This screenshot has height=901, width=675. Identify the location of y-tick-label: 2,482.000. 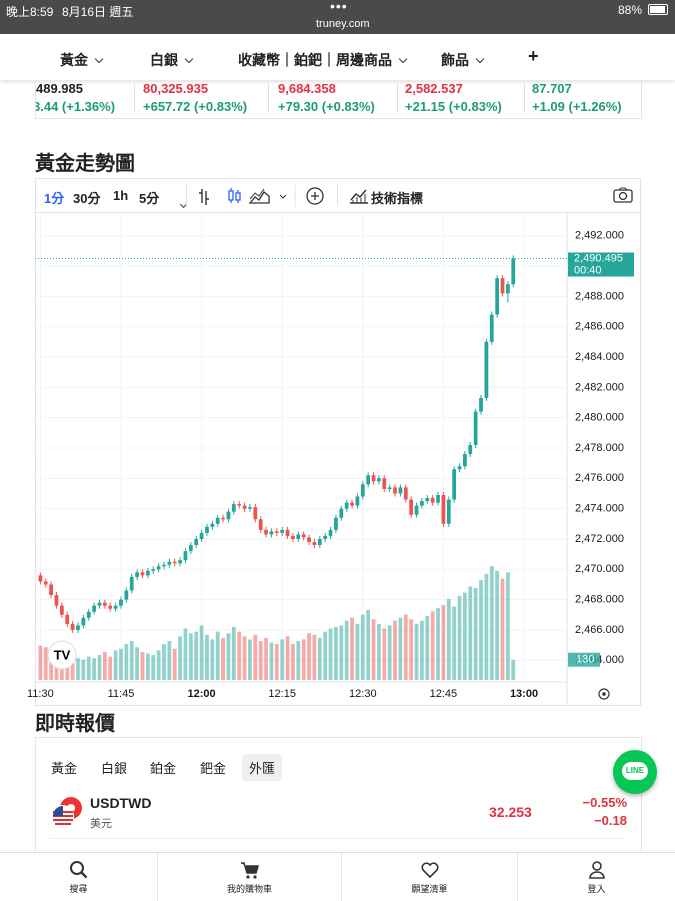
(599, 387).